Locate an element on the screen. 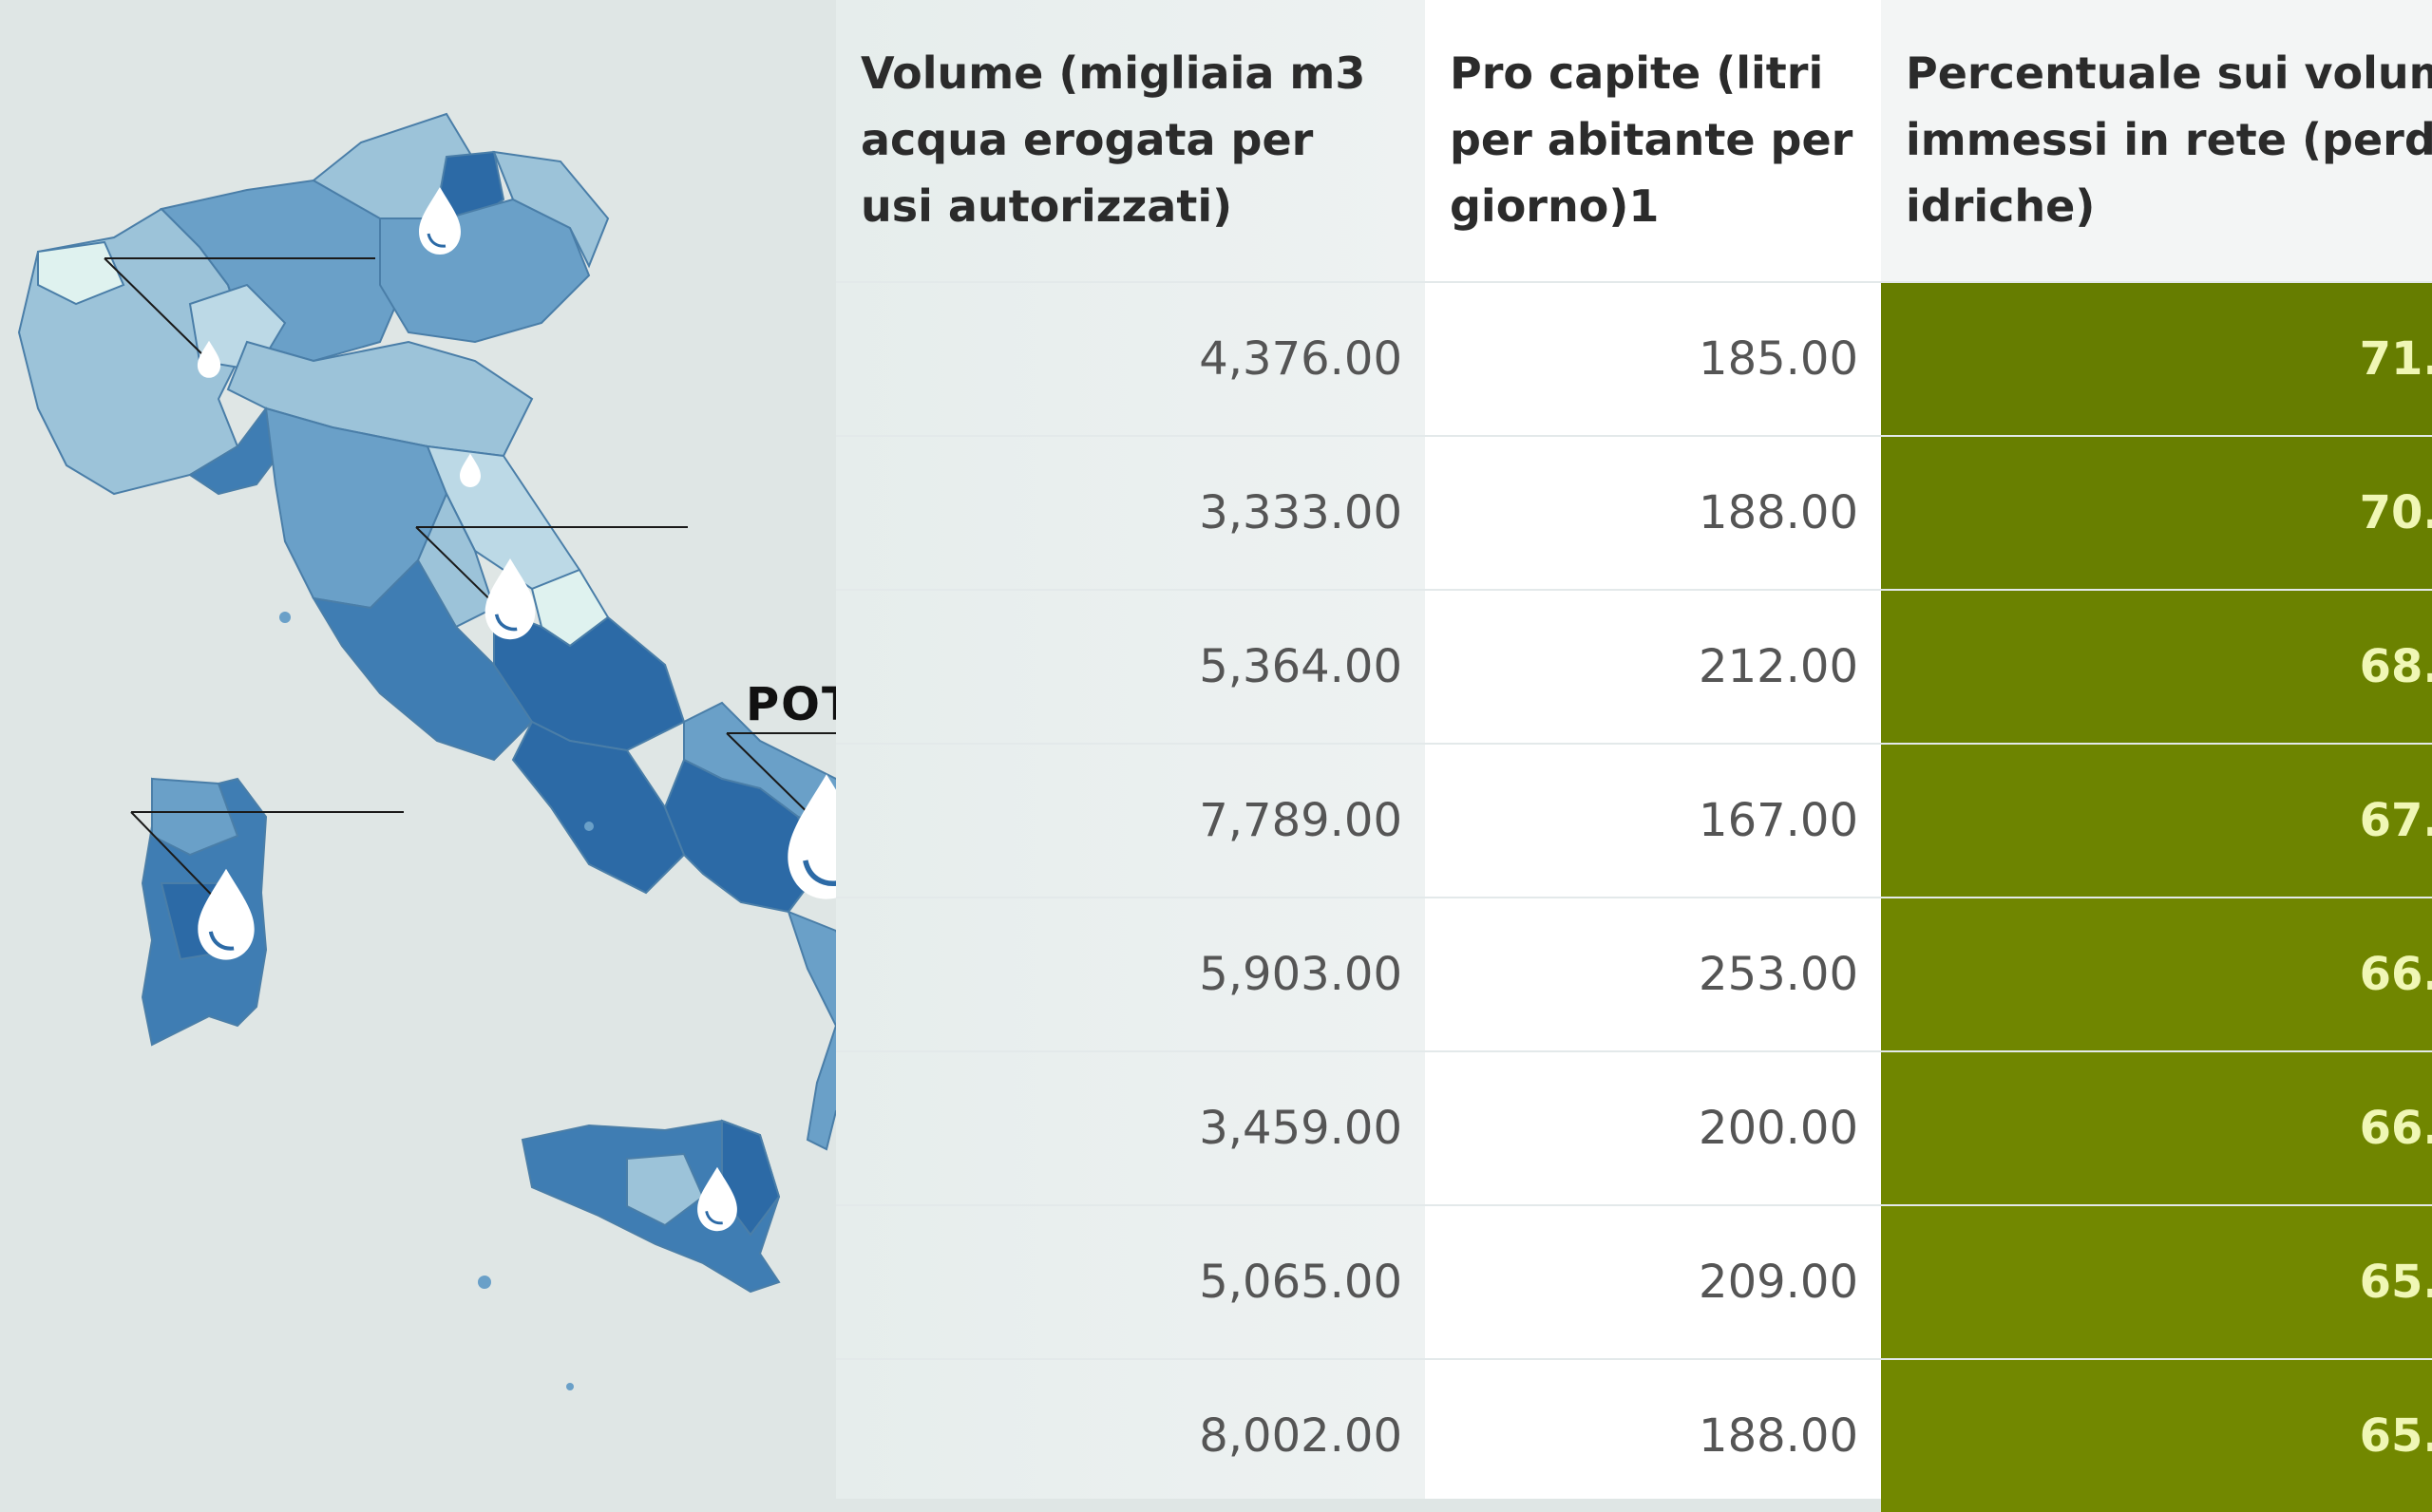  cell-volume: 7,789.00 is located at coordinates (1300, 821).